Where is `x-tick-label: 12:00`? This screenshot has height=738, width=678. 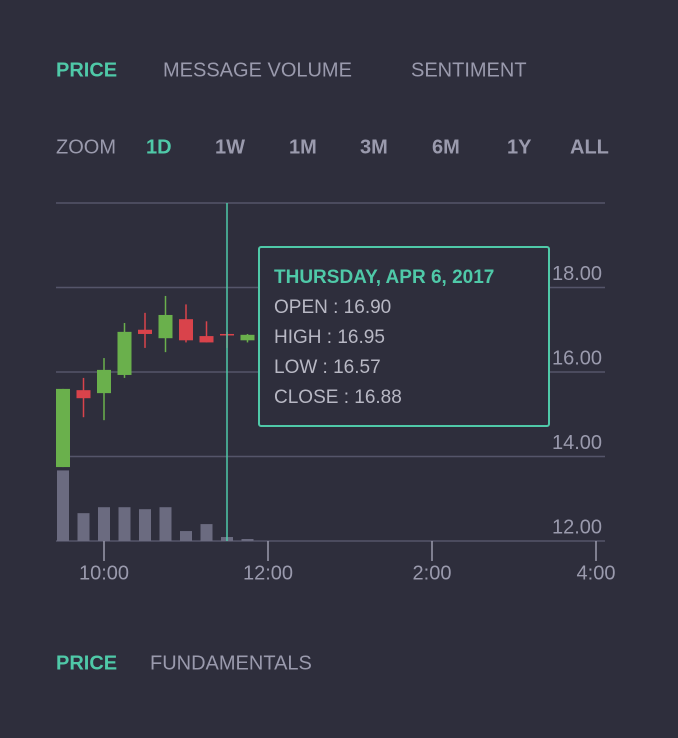 x-tick-label: 12:00 is located at coordinates (268, 573).